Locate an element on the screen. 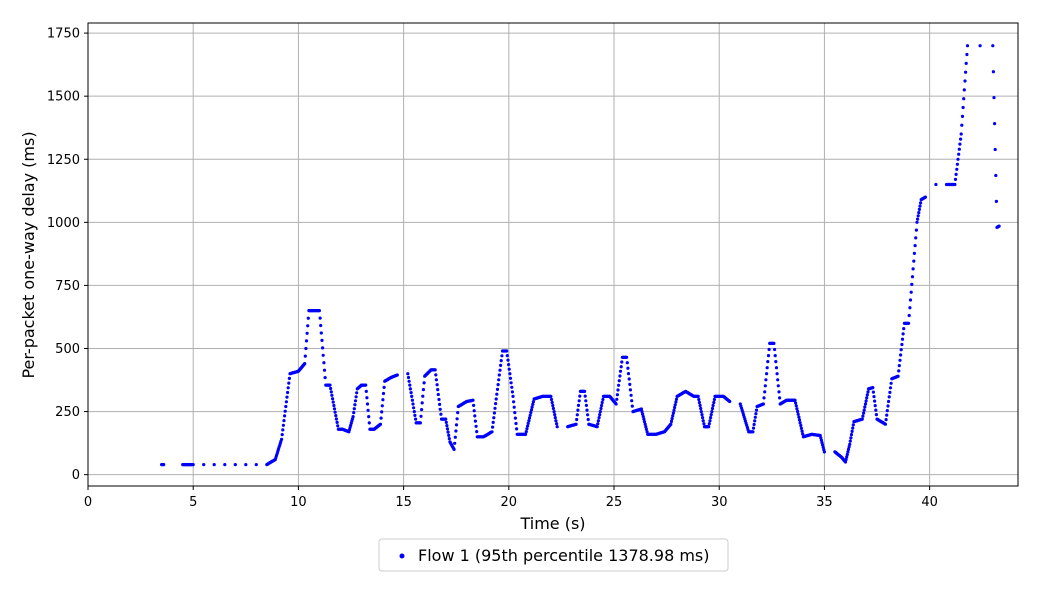 This screenshot has width=1041, height=591. x-tick-label: 0 is located at coordinates (88, 502).